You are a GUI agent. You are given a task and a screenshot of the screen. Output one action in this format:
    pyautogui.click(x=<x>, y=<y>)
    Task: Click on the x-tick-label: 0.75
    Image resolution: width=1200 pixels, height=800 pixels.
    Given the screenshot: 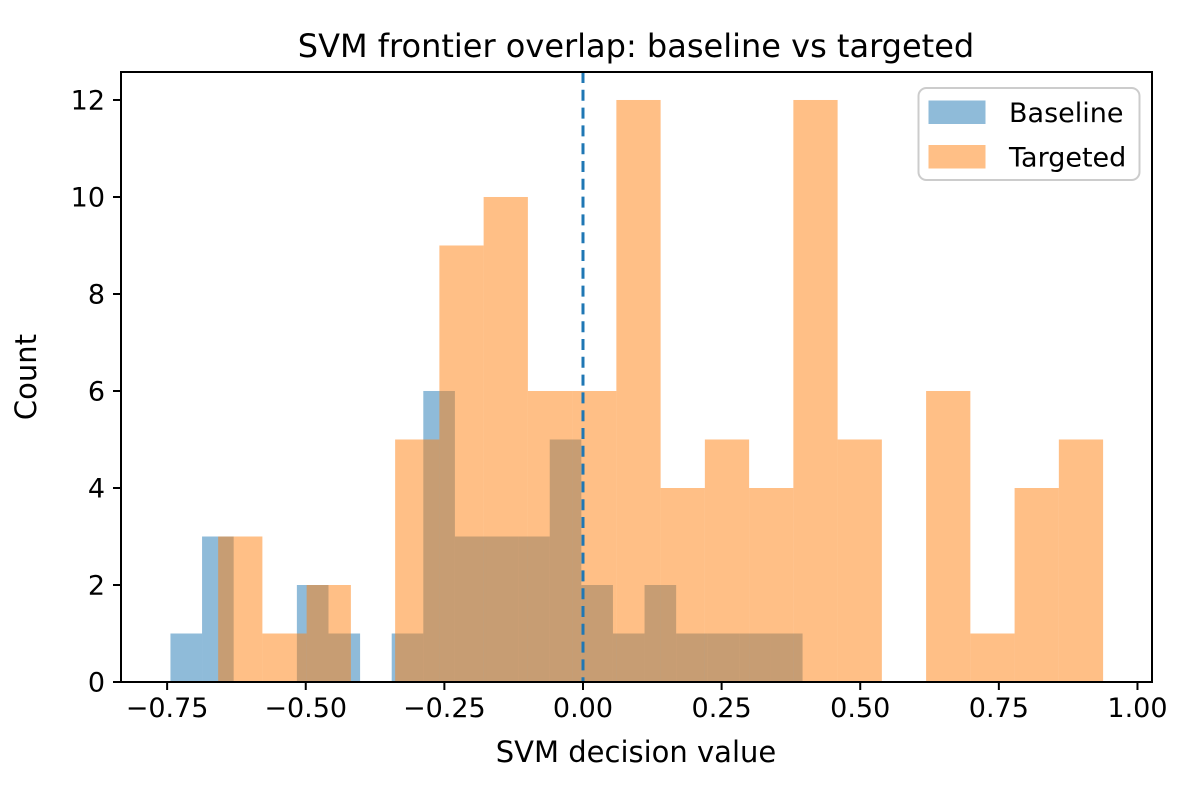 What is the action you would take?
    pyautogui.click(x=999, y=708)
    